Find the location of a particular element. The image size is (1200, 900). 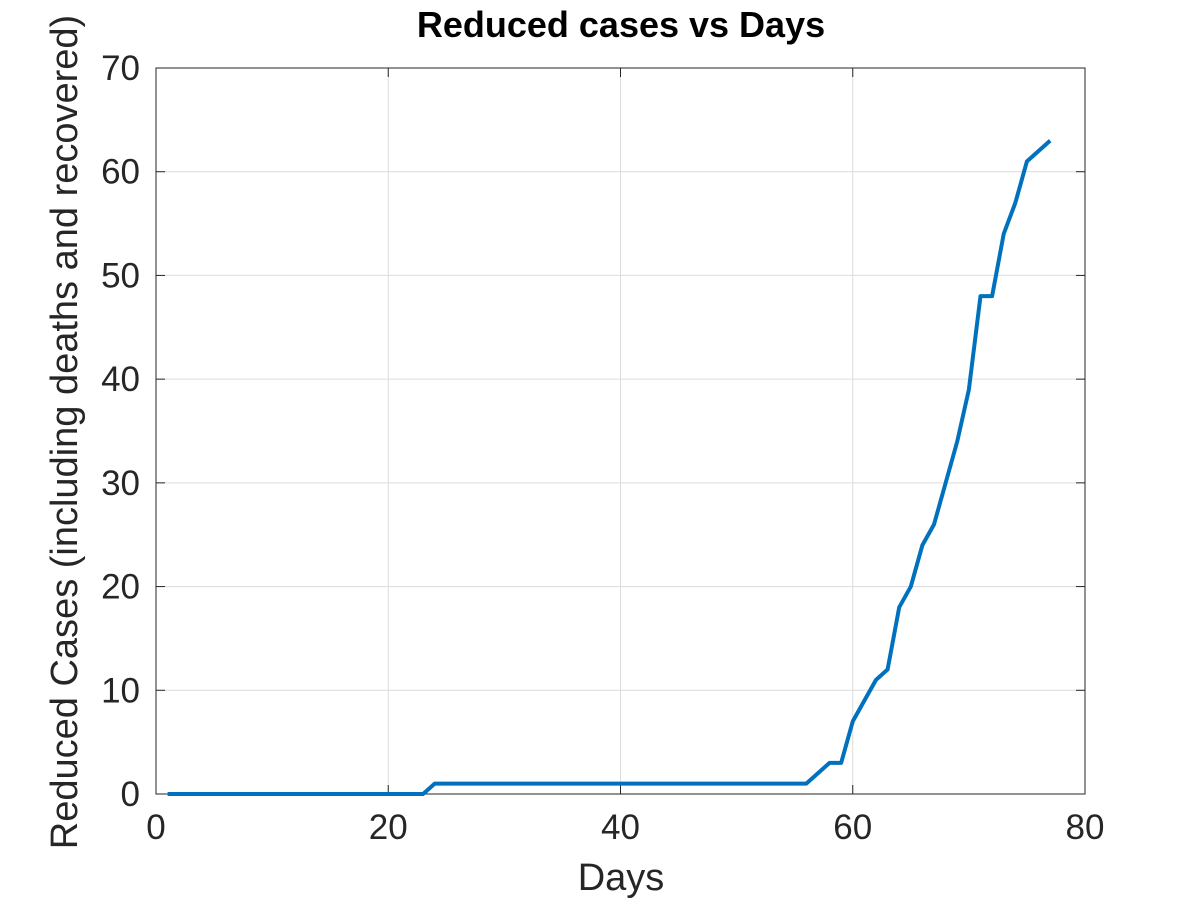

y-tick-label: 0 is located at coordinates (130, 794).